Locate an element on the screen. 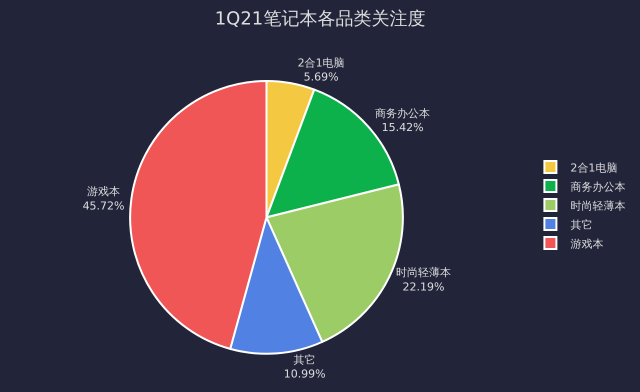  legend-label: 其它 is located at coordinates (581, 225).